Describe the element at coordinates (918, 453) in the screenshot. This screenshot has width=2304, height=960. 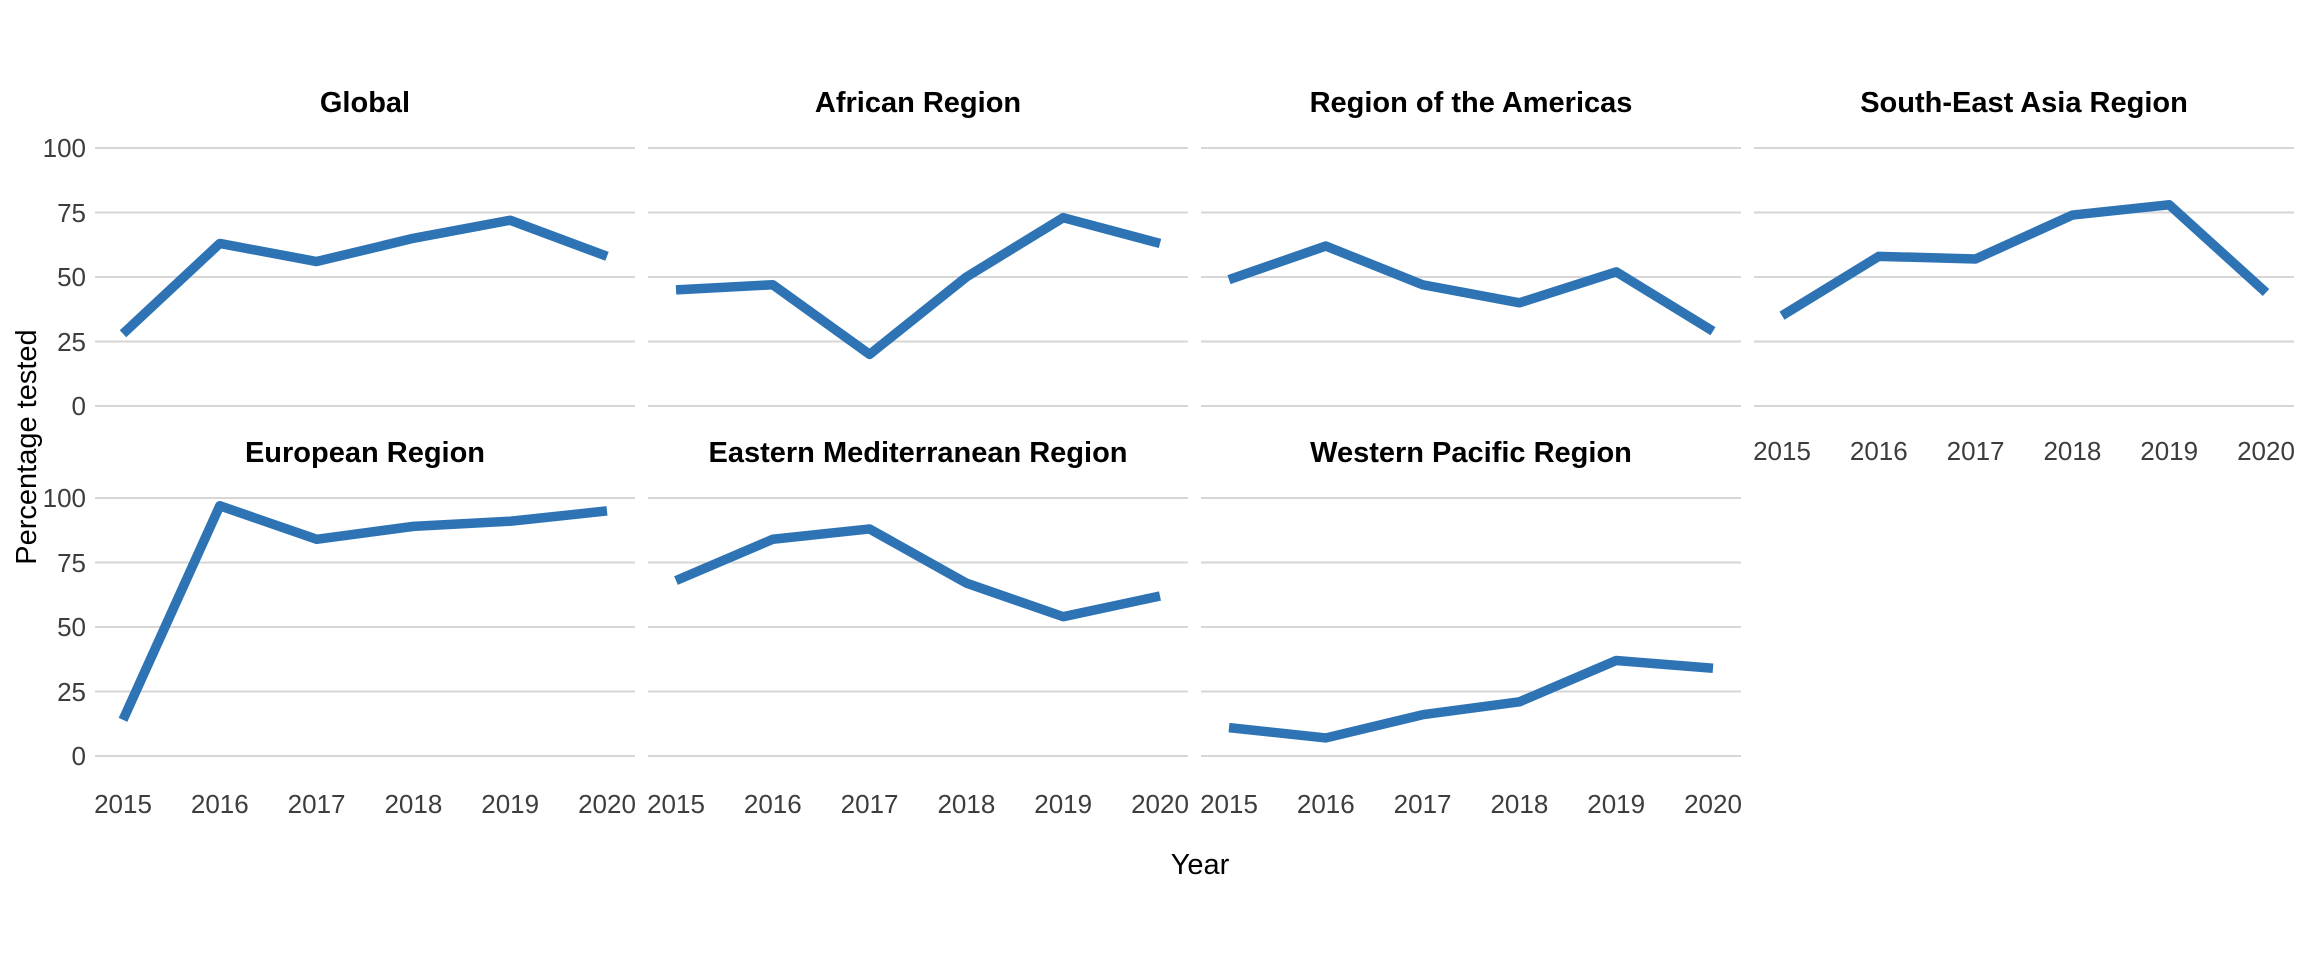
I see `facet-title: Eastern Mediterranean Region` at that location.